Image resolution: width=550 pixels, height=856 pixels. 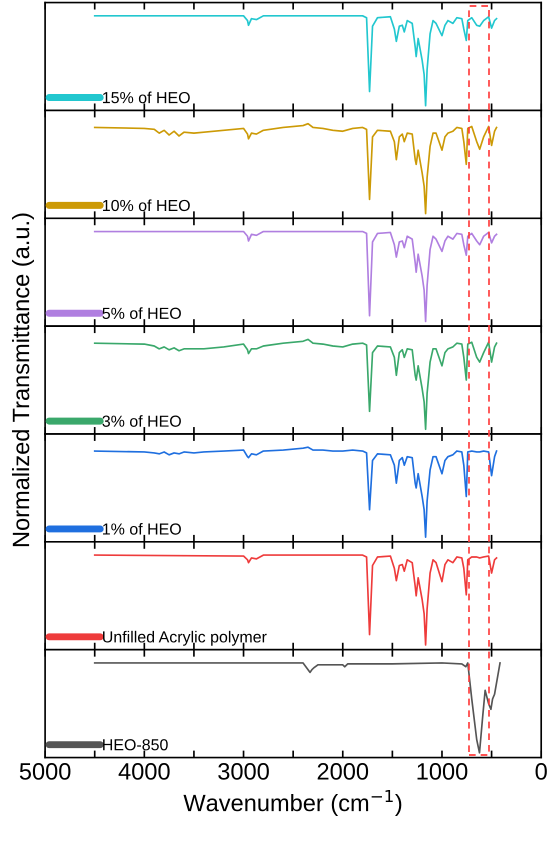 What do you see at coordinates (142, 528) in the screenshot?
I see `legend-label: 1% of HEO` at bounding box center [142, 528].